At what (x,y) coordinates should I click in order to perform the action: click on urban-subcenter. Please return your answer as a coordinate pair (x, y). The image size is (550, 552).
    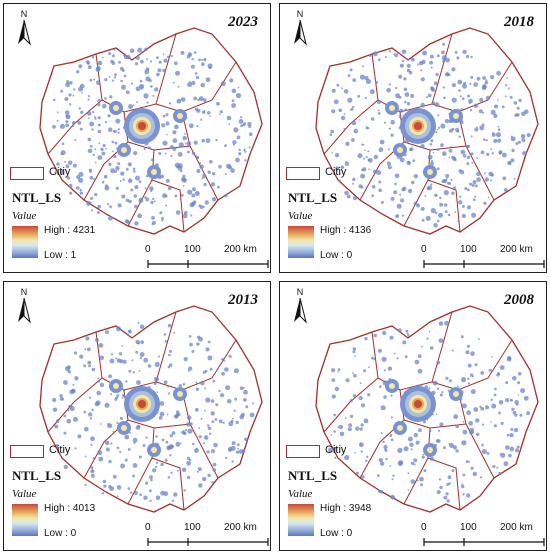
    Looking at the image, I should click on (430, 172).